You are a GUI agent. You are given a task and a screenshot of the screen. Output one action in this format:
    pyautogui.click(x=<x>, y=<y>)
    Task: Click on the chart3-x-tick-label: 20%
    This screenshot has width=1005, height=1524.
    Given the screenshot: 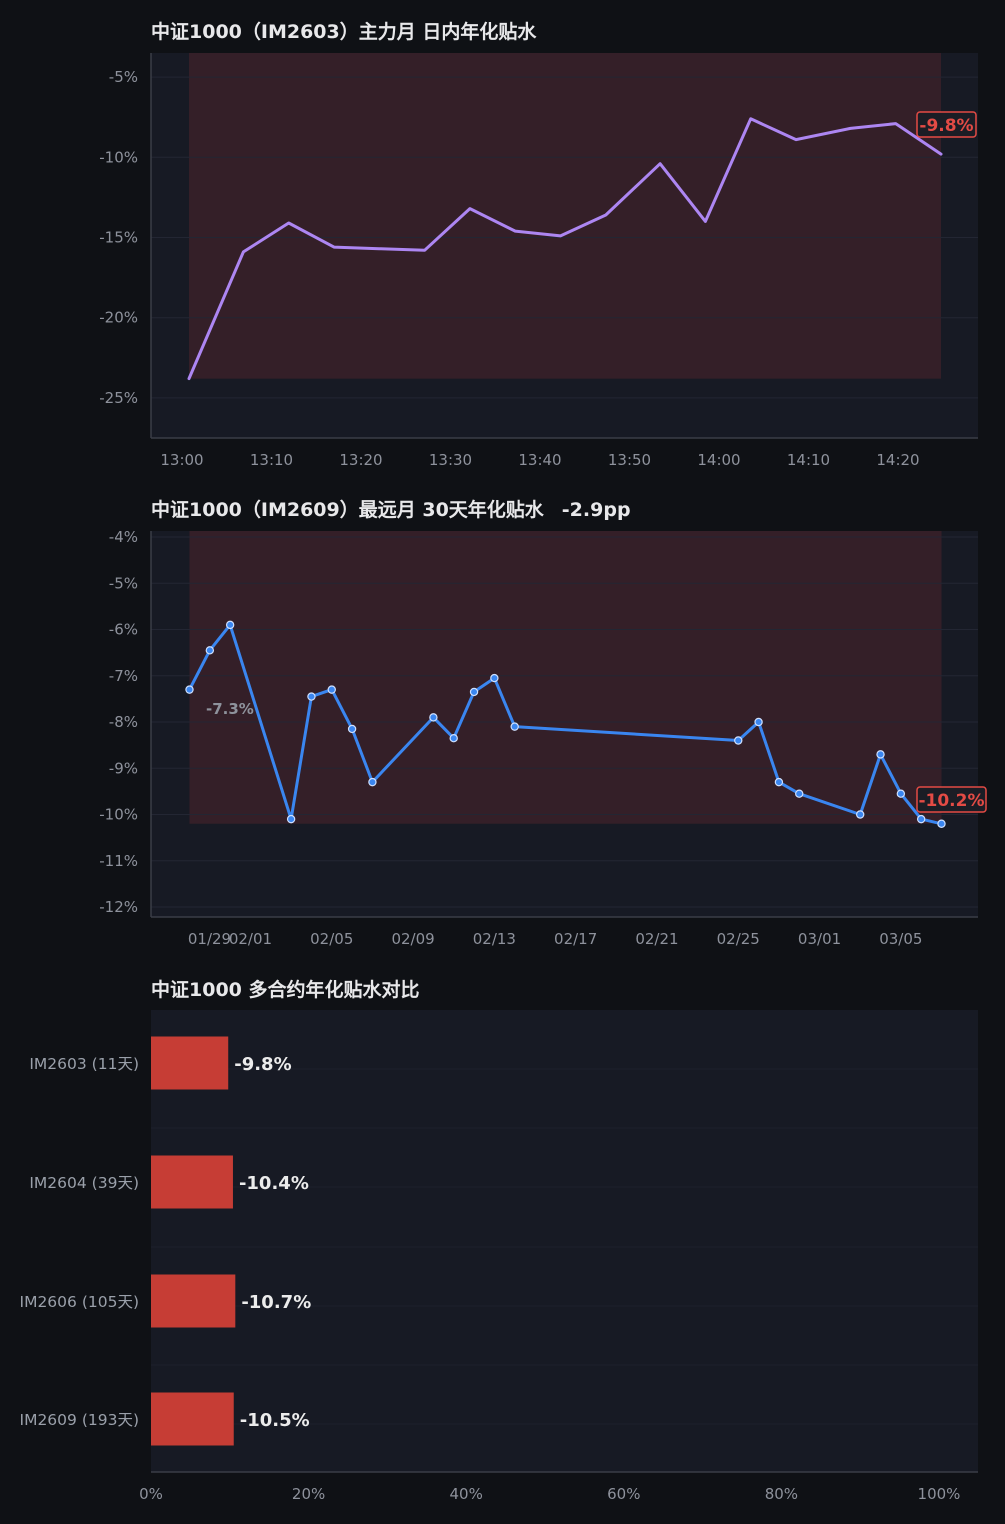 What is the action you would take?
    pyautogui.click(x=308, y=1494)
    